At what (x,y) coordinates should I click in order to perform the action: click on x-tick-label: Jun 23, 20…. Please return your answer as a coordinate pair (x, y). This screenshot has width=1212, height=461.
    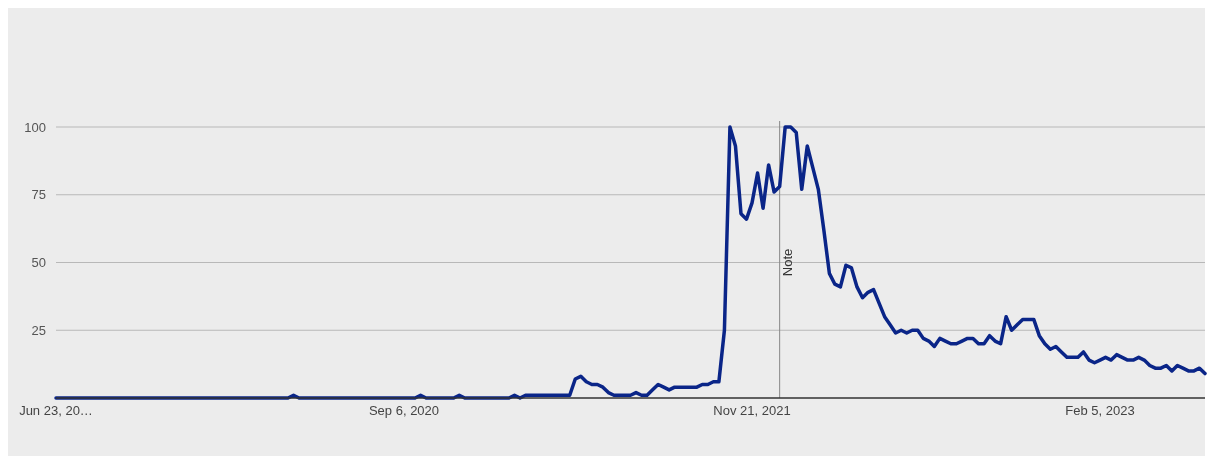
    Looking at the image, I should click on (56, 410).